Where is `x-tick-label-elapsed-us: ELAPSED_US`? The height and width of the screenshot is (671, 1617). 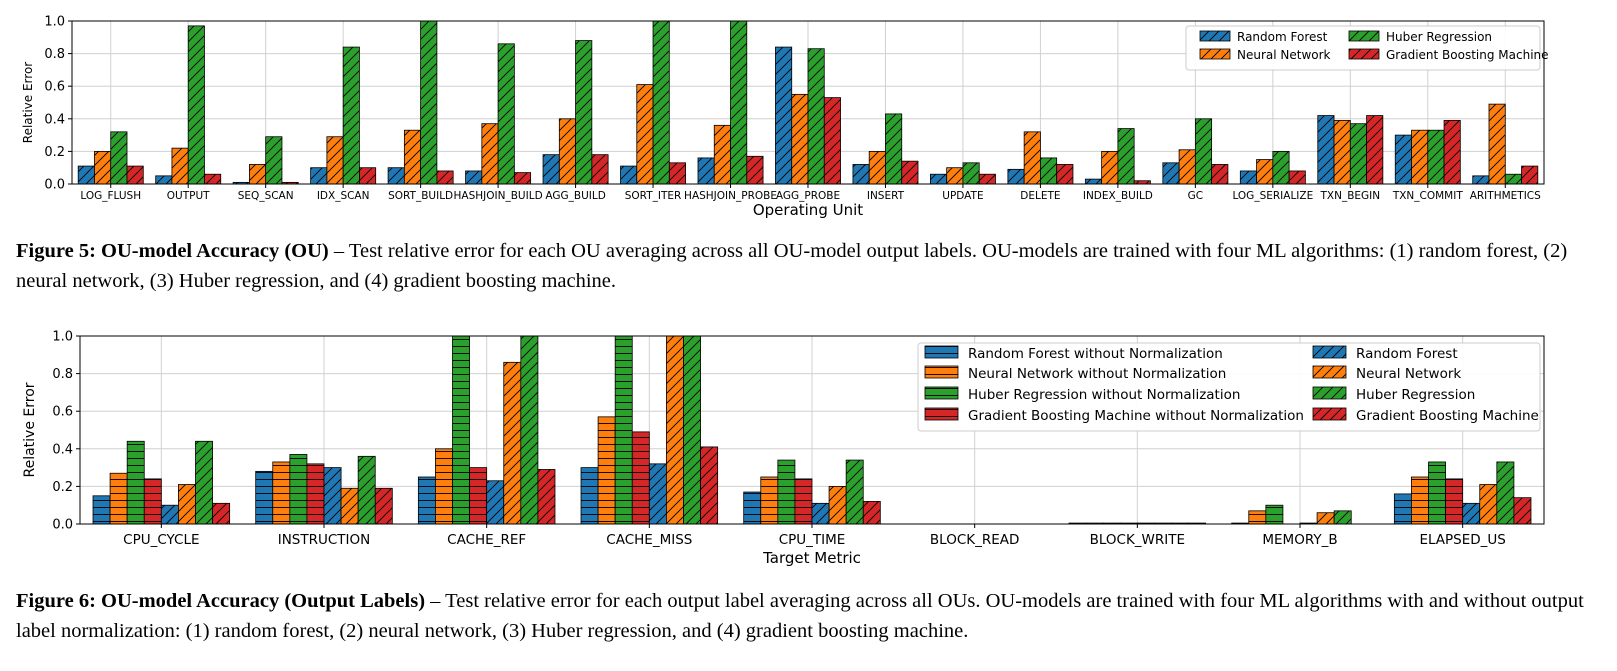 x-tick-label-elapsed-us: ELAPSED_US is located at coordinates (1462, 540).